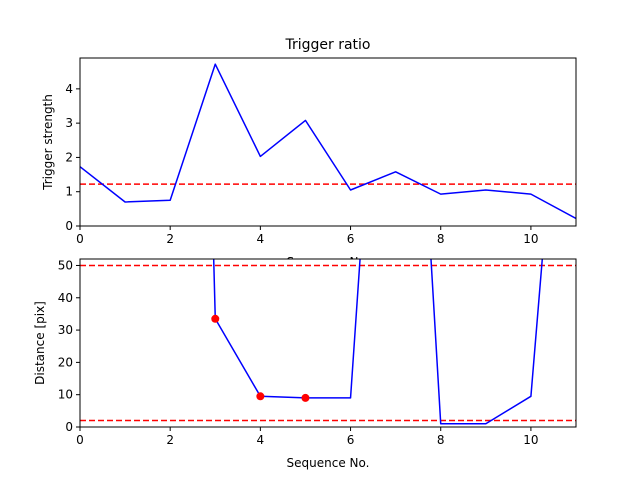  Describe the element at coordinates (261, 440) in the screenshot. I see `bottom-x-tick-label: 4` at that location.